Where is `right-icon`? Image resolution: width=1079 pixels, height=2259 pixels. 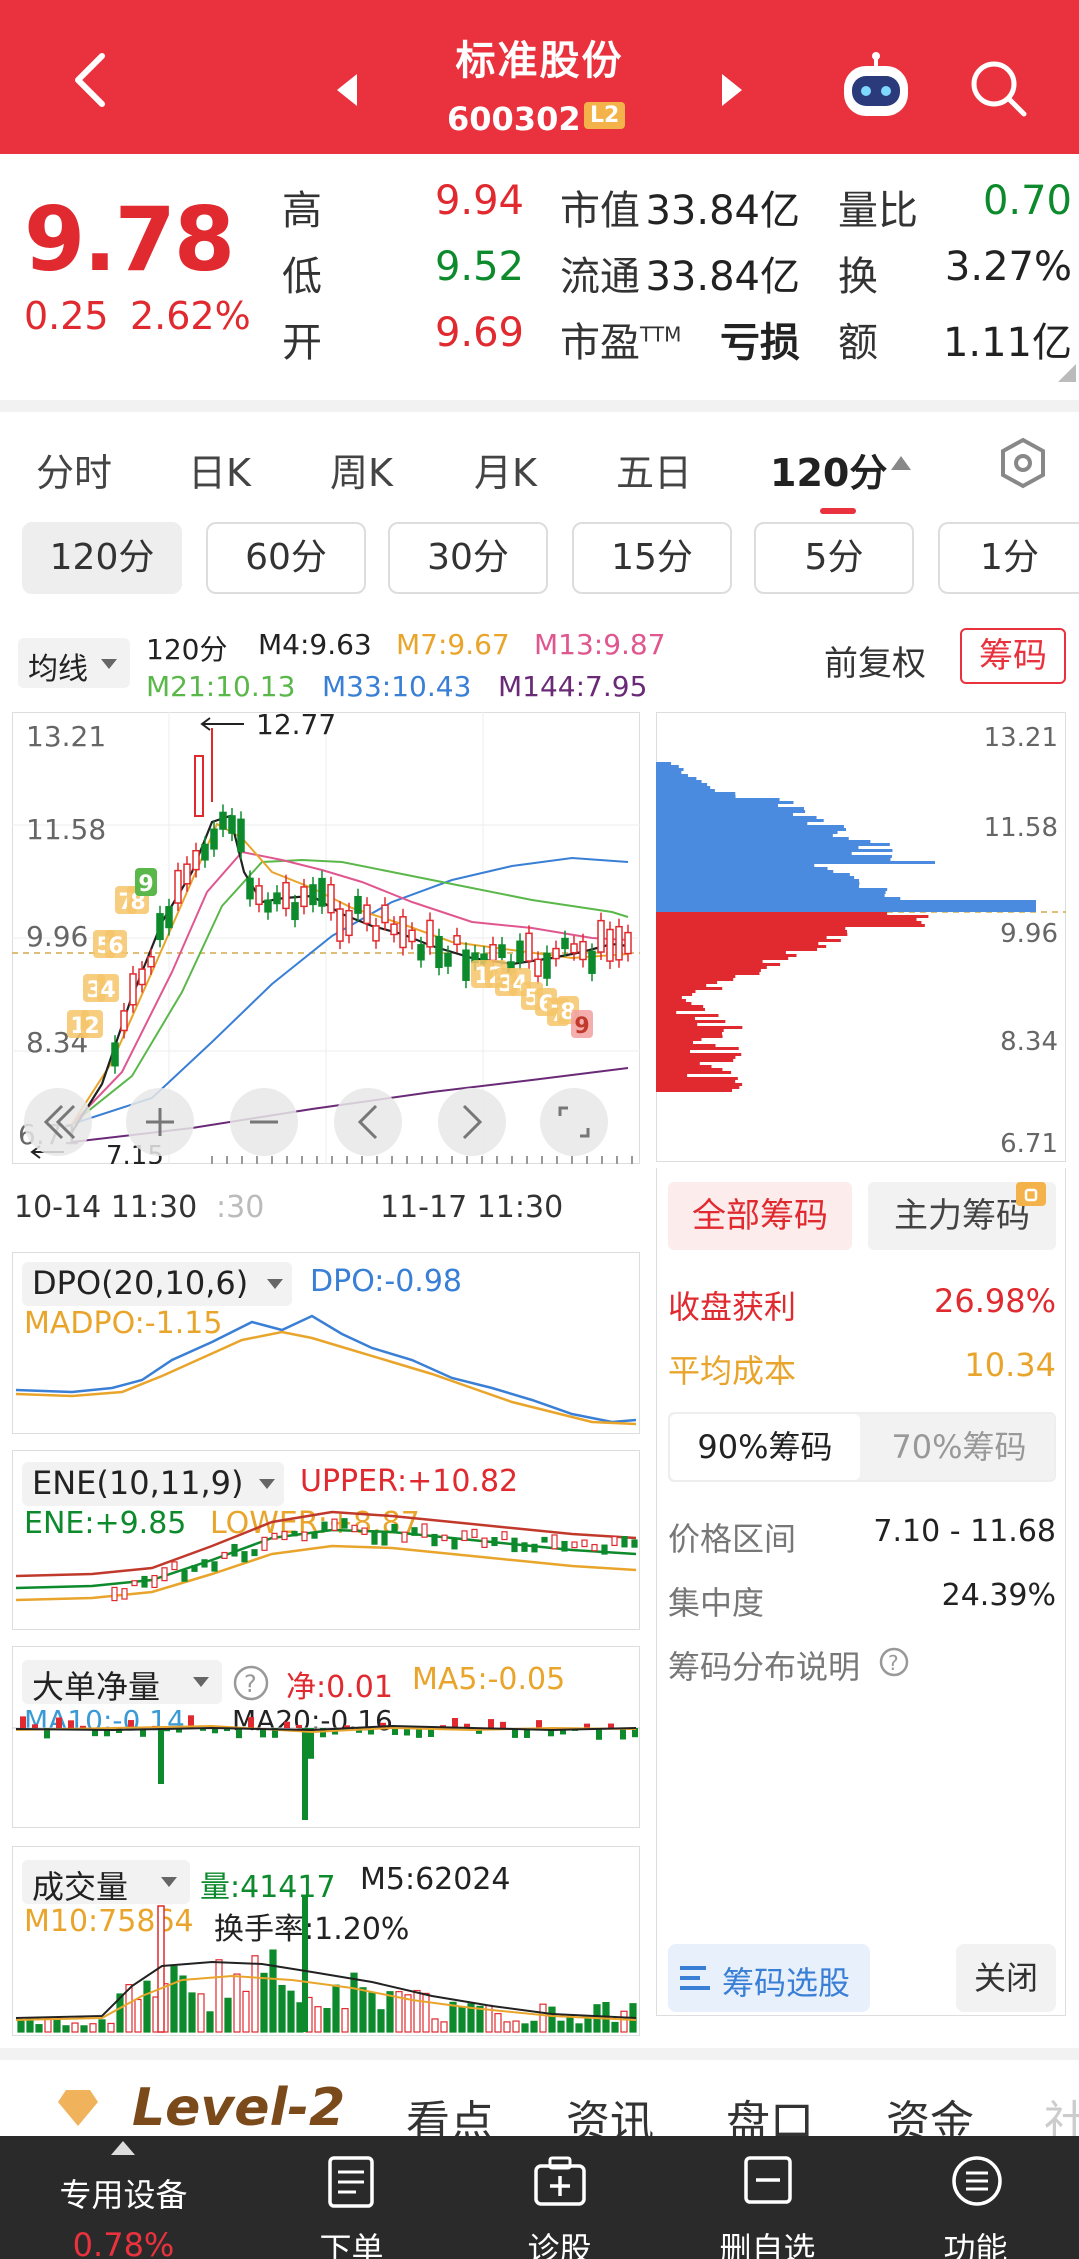
right-icon is located at coordinates (472, 1122).